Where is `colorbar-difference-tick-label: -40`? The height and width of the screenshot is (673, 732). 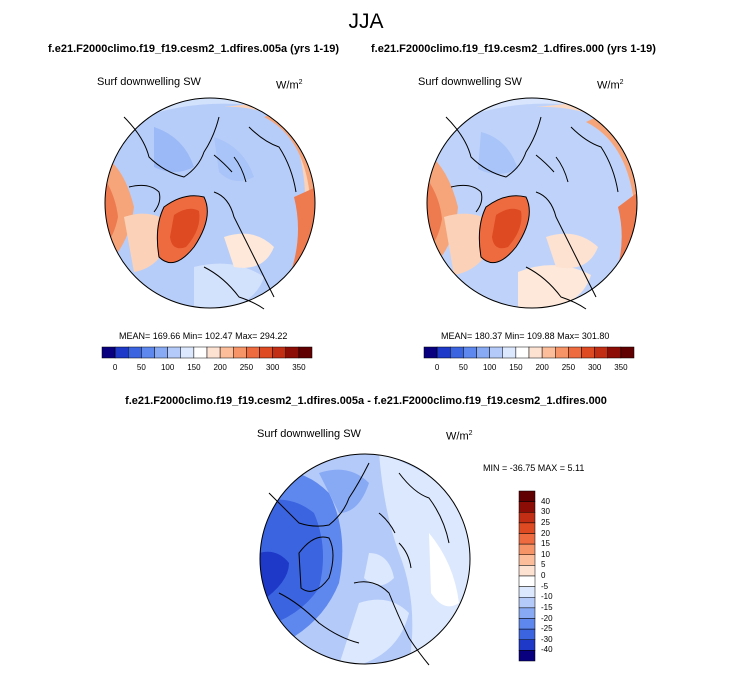
colorbar-difference-tick-label: -40 is located at coordinates (547, 650).